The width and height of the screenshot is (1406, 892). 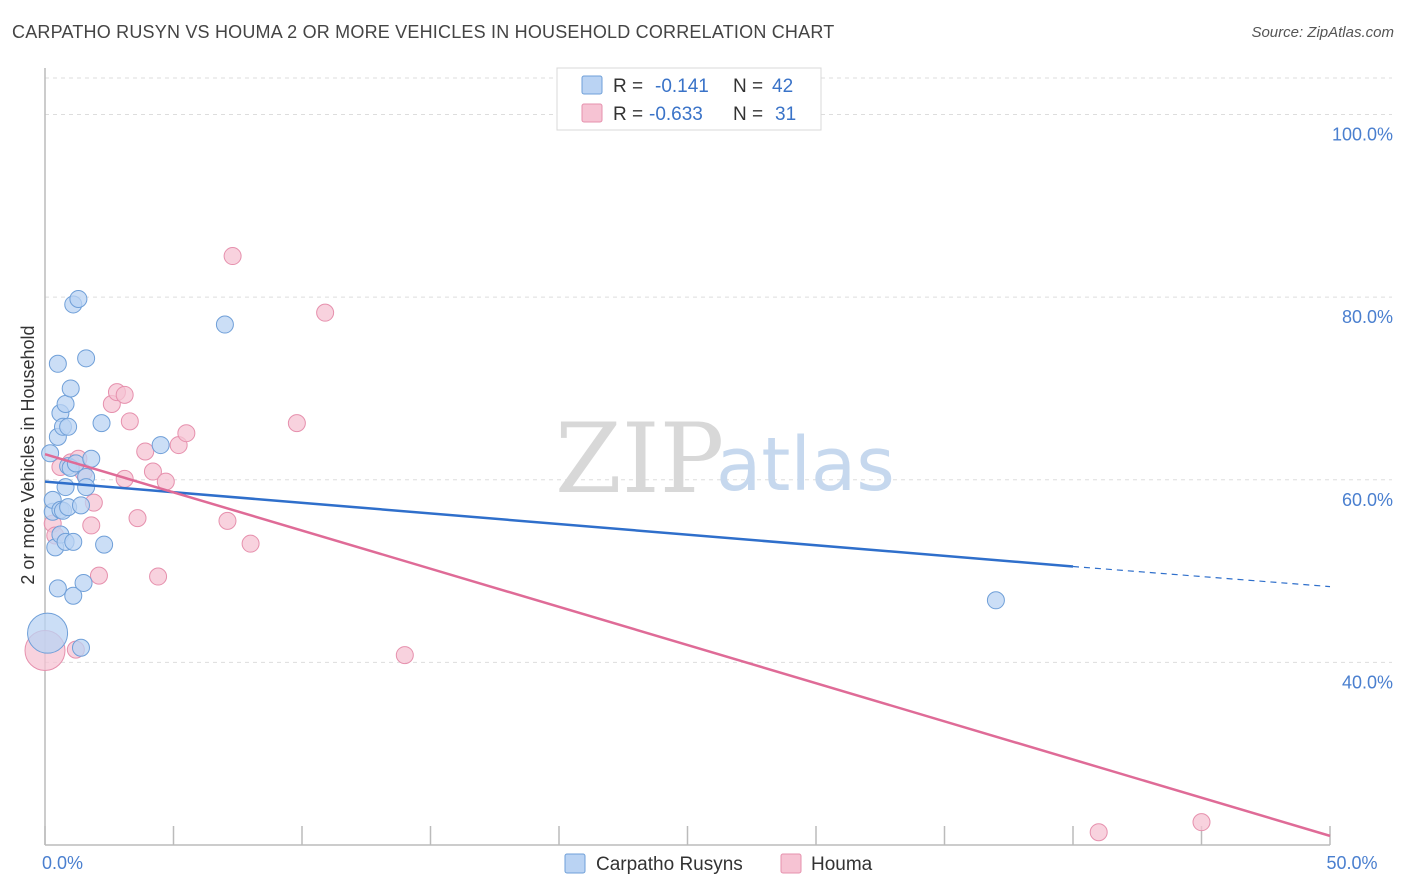 I want to click on stats-r-label-pink: R =, so click(x=628, y=114).